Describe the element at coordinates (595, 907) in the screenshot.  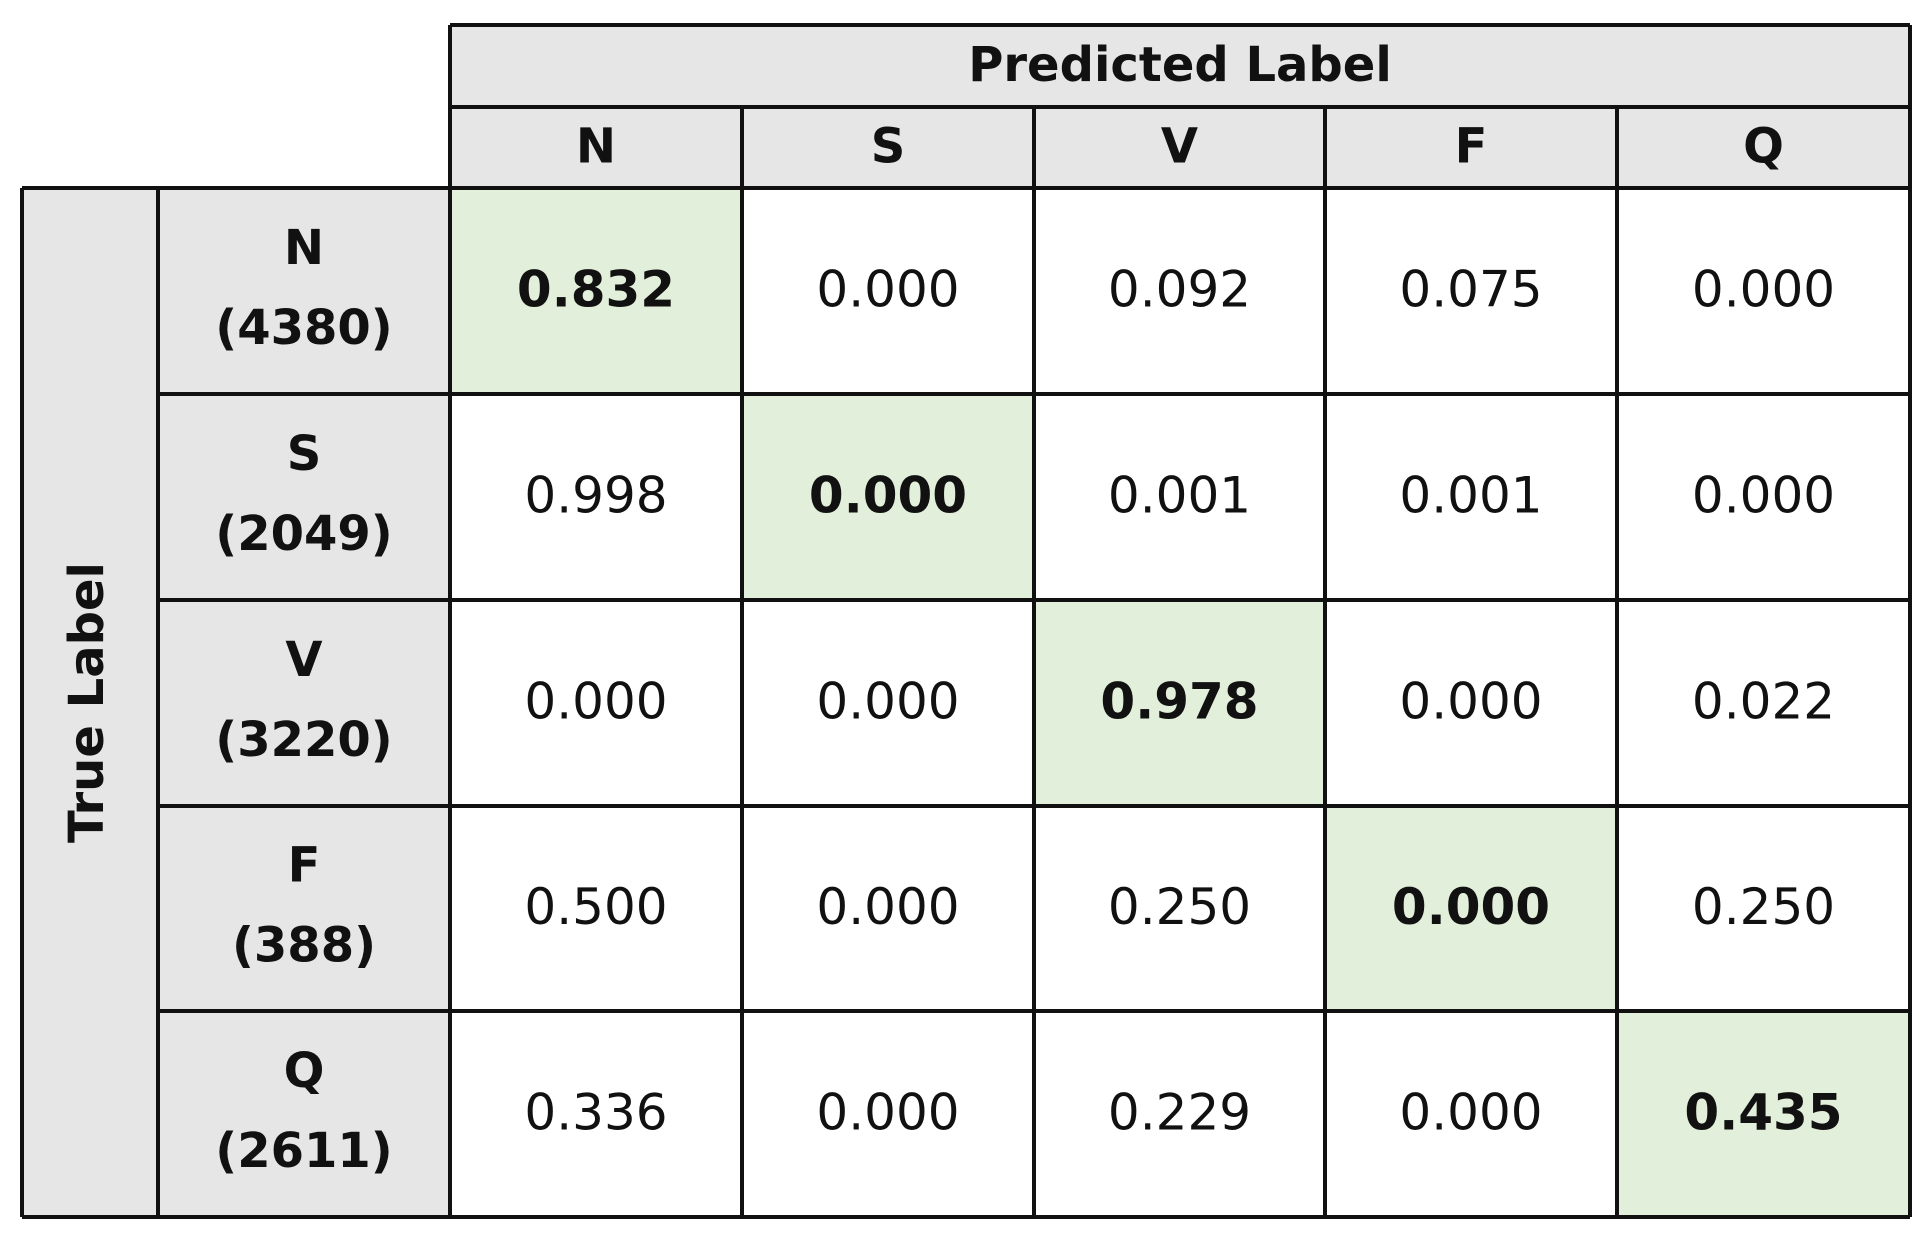
I see `matrix-cell: 0.500` at that location.